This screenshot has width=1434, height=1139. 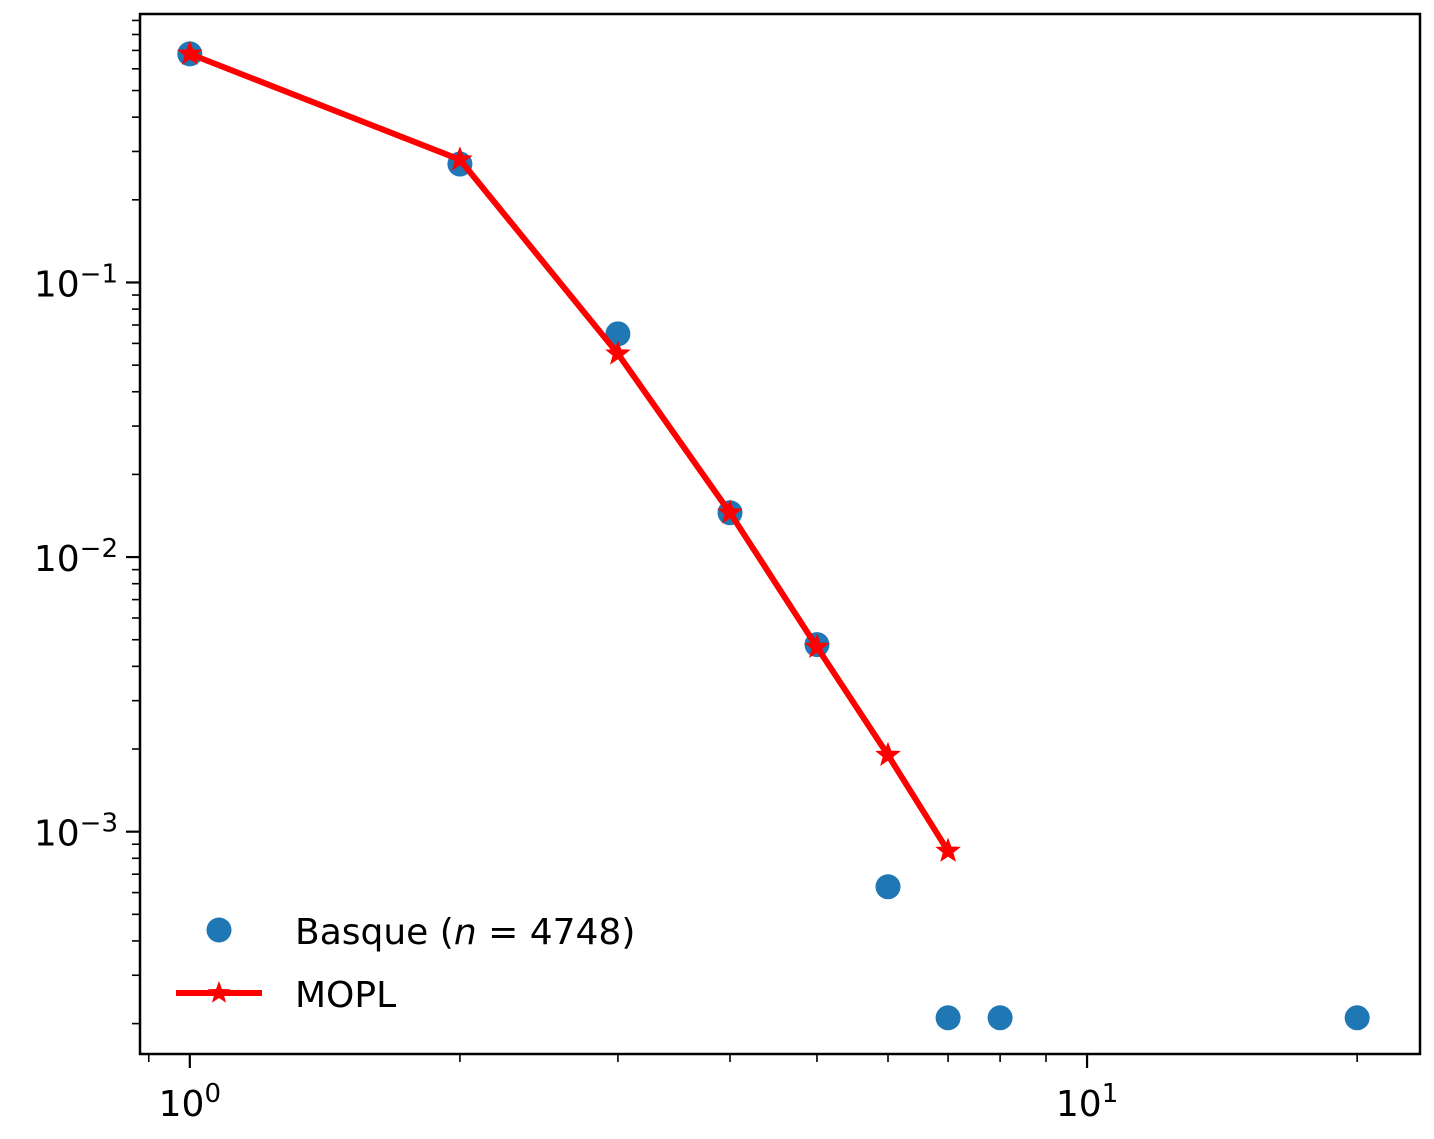 I want to click on x-tick-label: 101, so click(x=1087, y=1102).